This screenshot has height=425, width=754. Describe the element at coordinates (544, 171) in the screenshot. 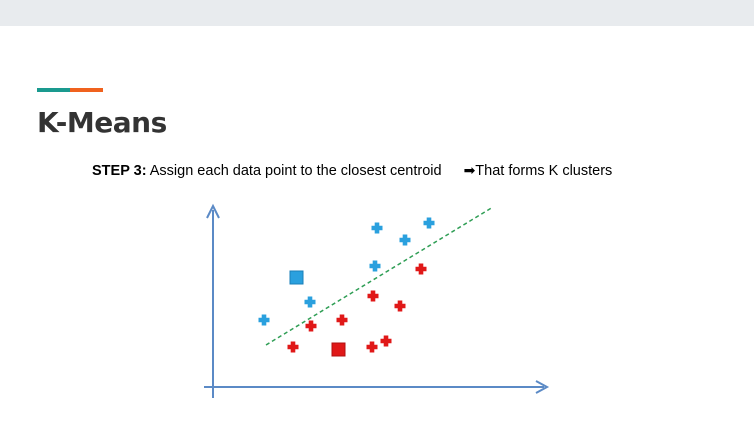

I see `result-text: That forms K clusters` at that location.